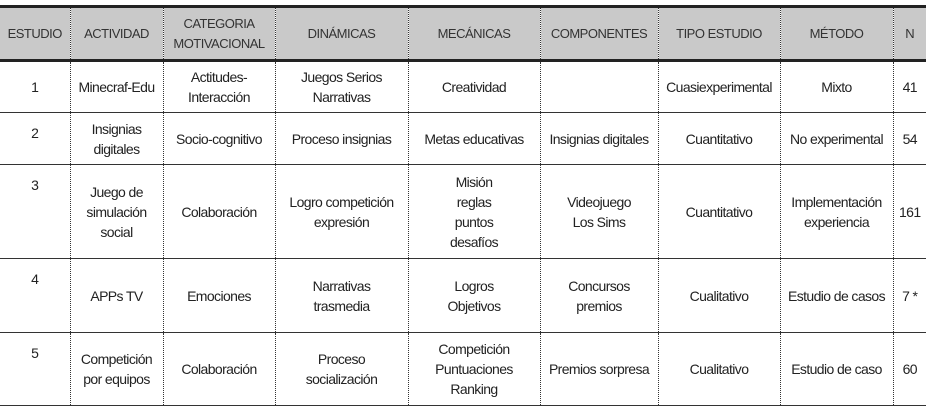  What do you see at coordinates (909, 211) in the screenshot?
I see `cell-n: 161` at bounding box center [909, 211].